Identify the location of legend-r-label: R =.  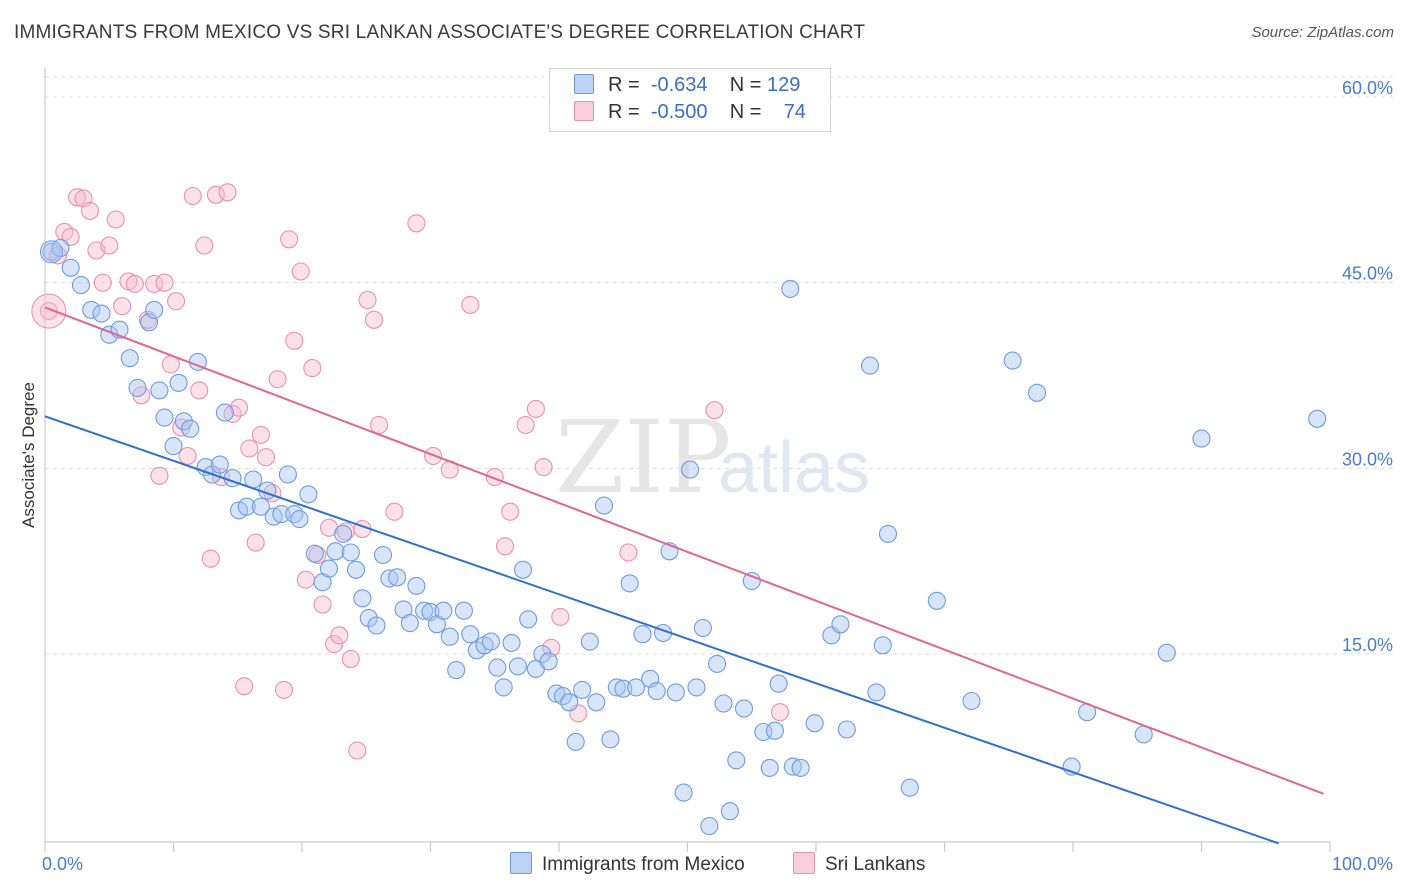
(624, 85).